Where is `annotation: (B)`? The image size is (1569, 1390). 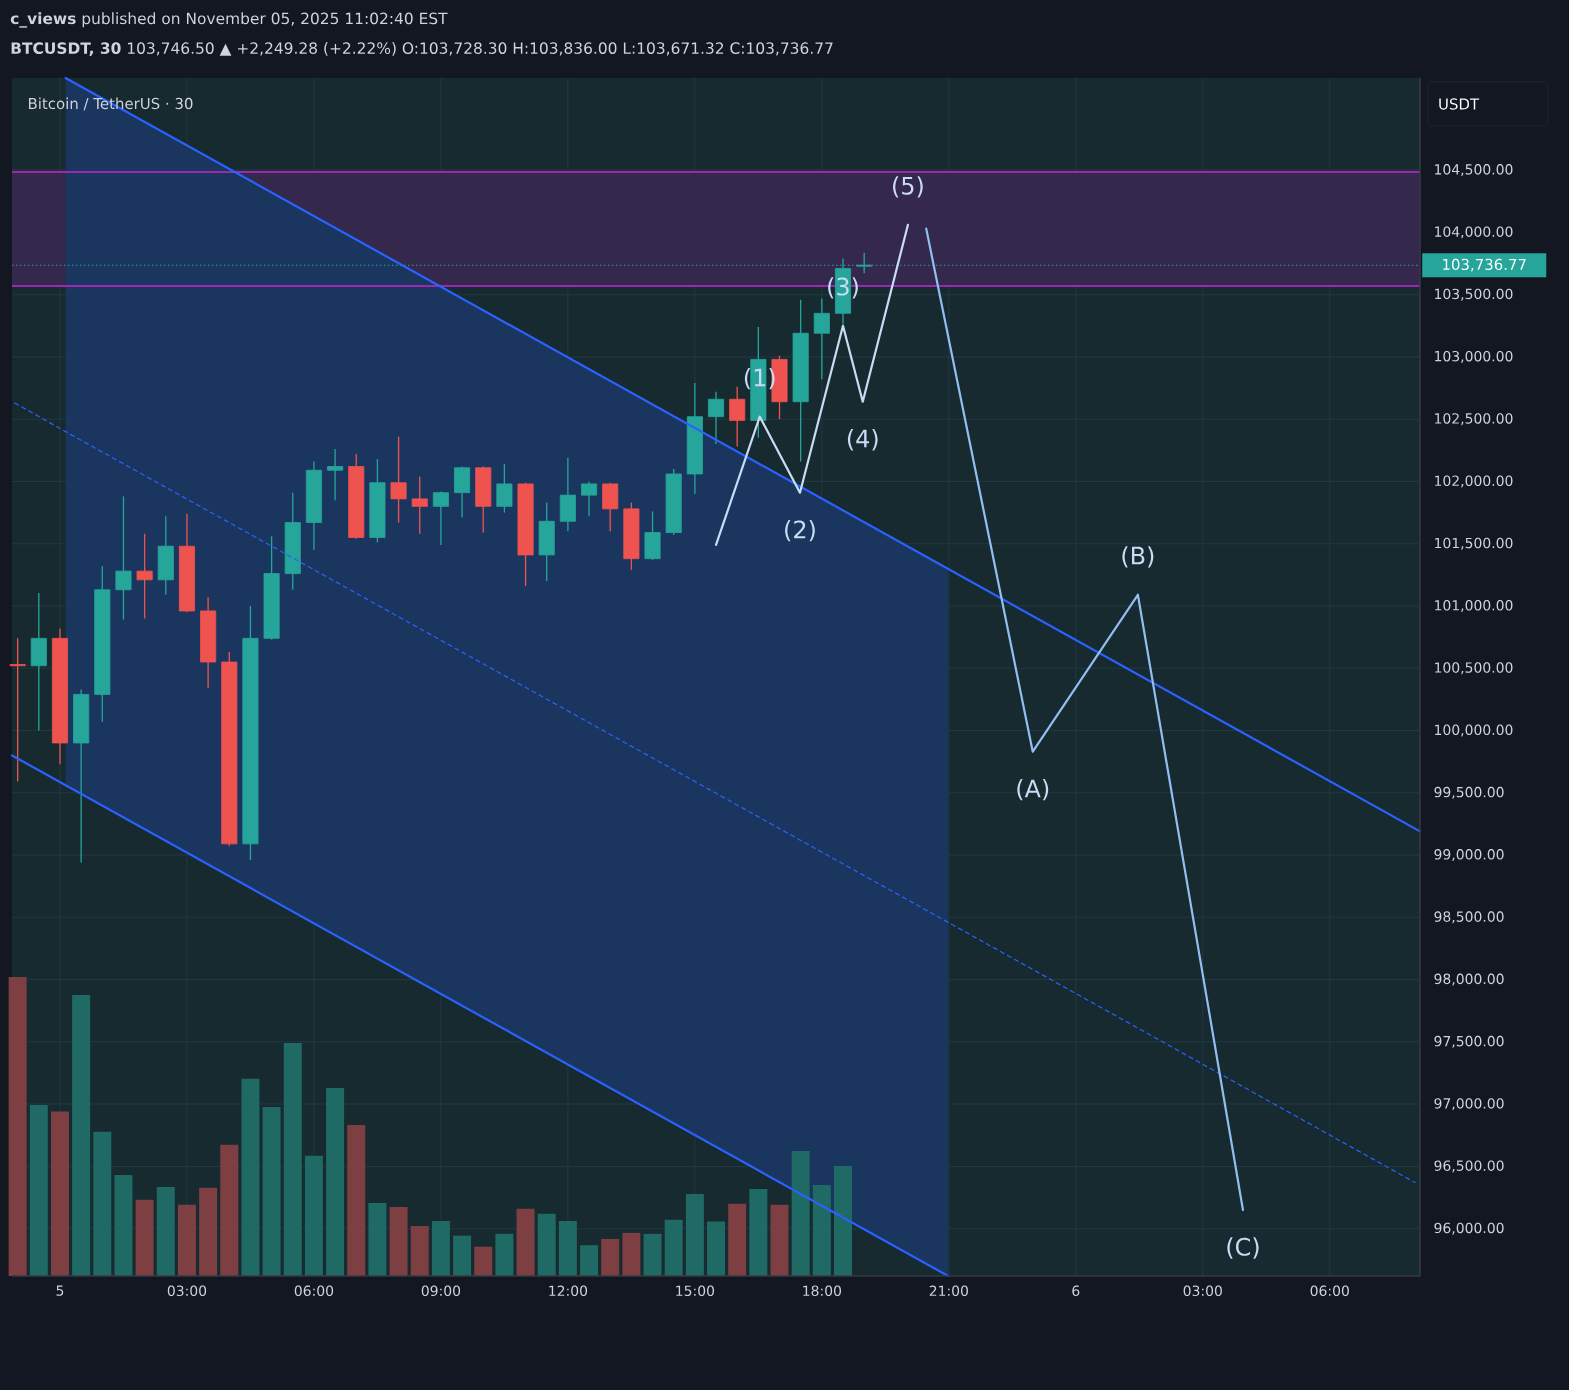 annotation: (B) is located at coordinates (1138, 557).